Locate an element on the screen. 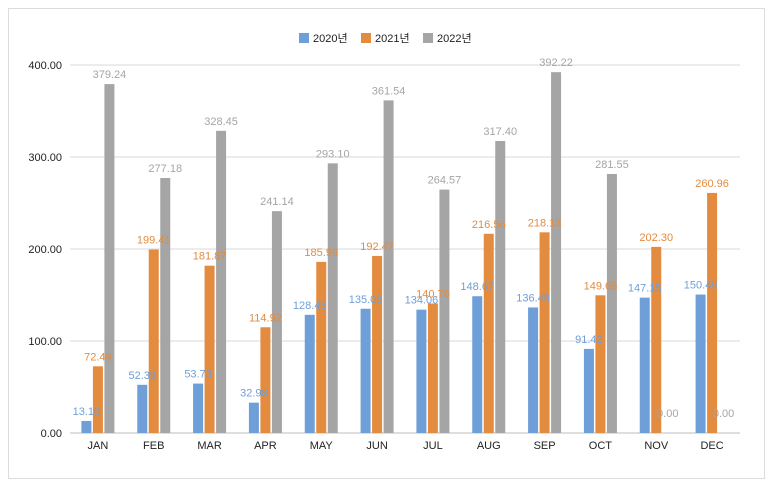  legend-label: 2021년 is located at coordinates (392, 38).